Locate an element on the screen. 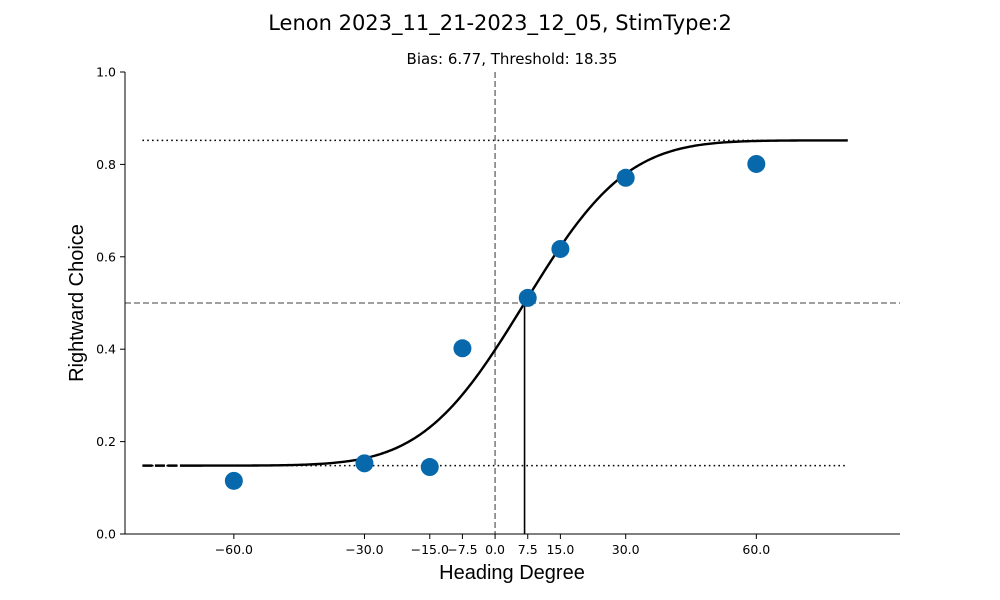  x-tick-label: 0.0 is located at coordinates (495, 549).